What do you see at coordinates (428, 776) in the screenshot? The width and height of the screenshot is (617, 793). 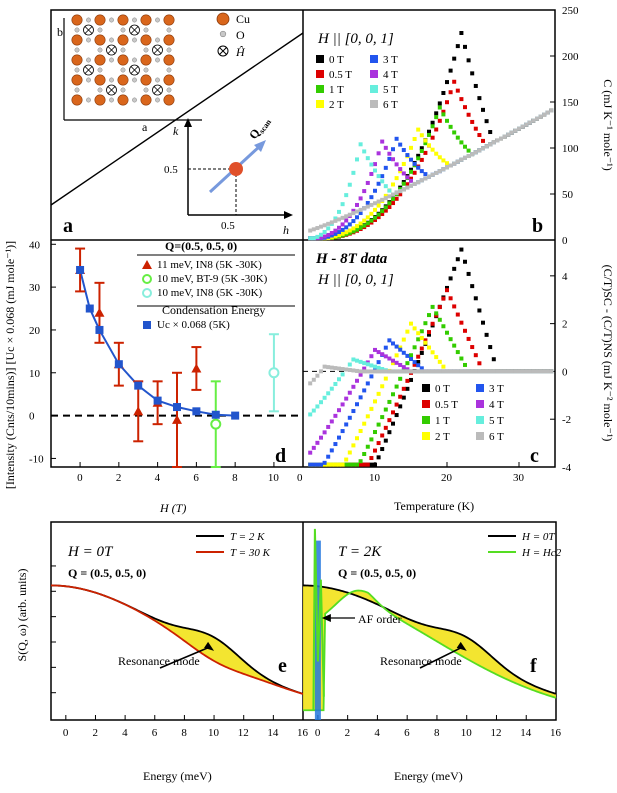 I see `panel-f-xlabel: Energy (meV)` at bounding box center [428, 776].